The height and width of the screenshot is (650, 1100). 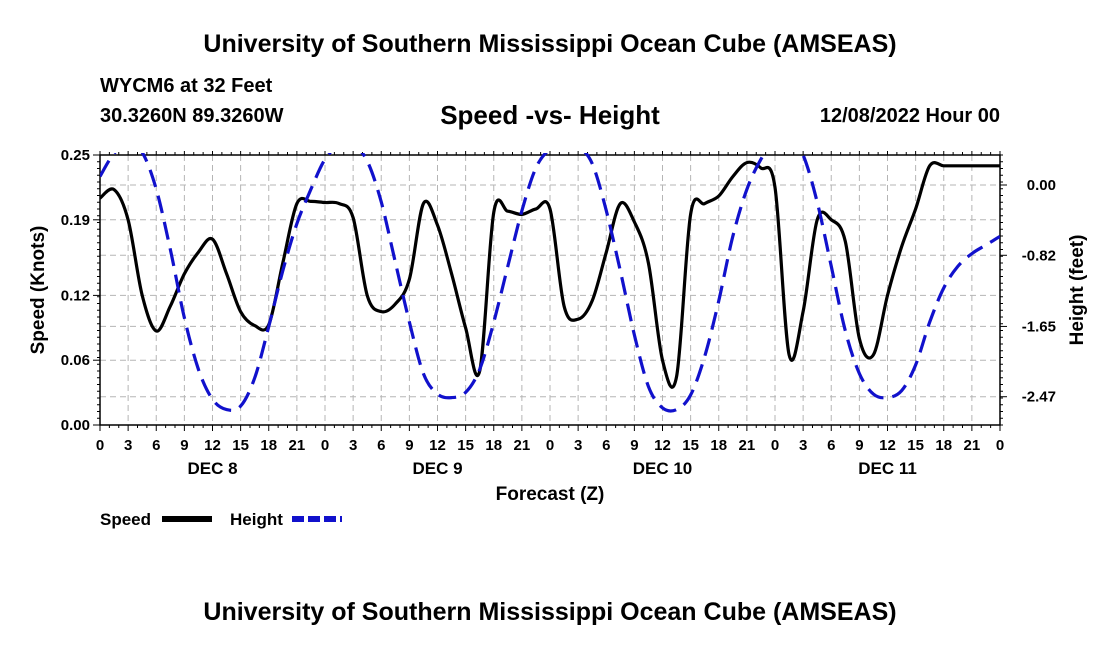 I want to click on day-label: DEC 10, so click(x=663, y=468).